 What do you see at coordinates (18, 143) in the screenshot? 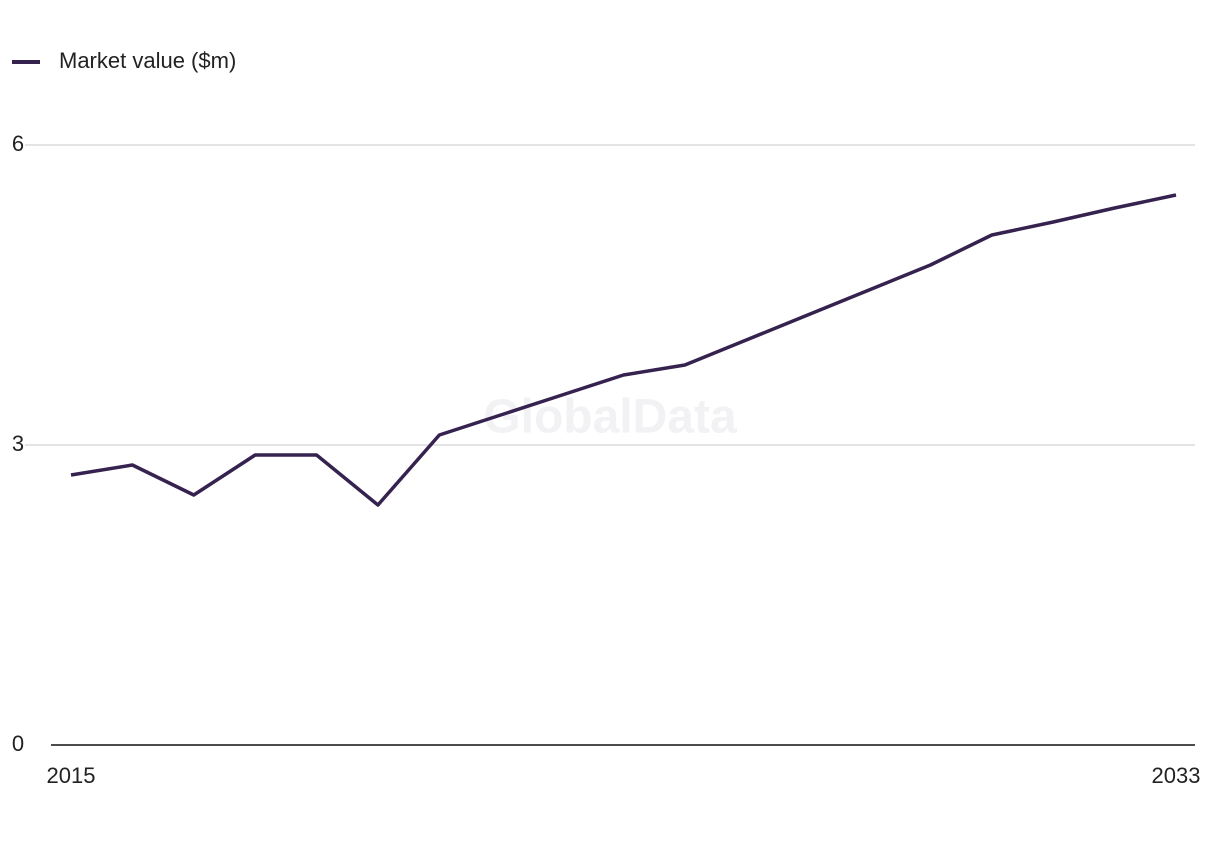
I see `y-tick-label: 6` at bounding box center [18, 143].